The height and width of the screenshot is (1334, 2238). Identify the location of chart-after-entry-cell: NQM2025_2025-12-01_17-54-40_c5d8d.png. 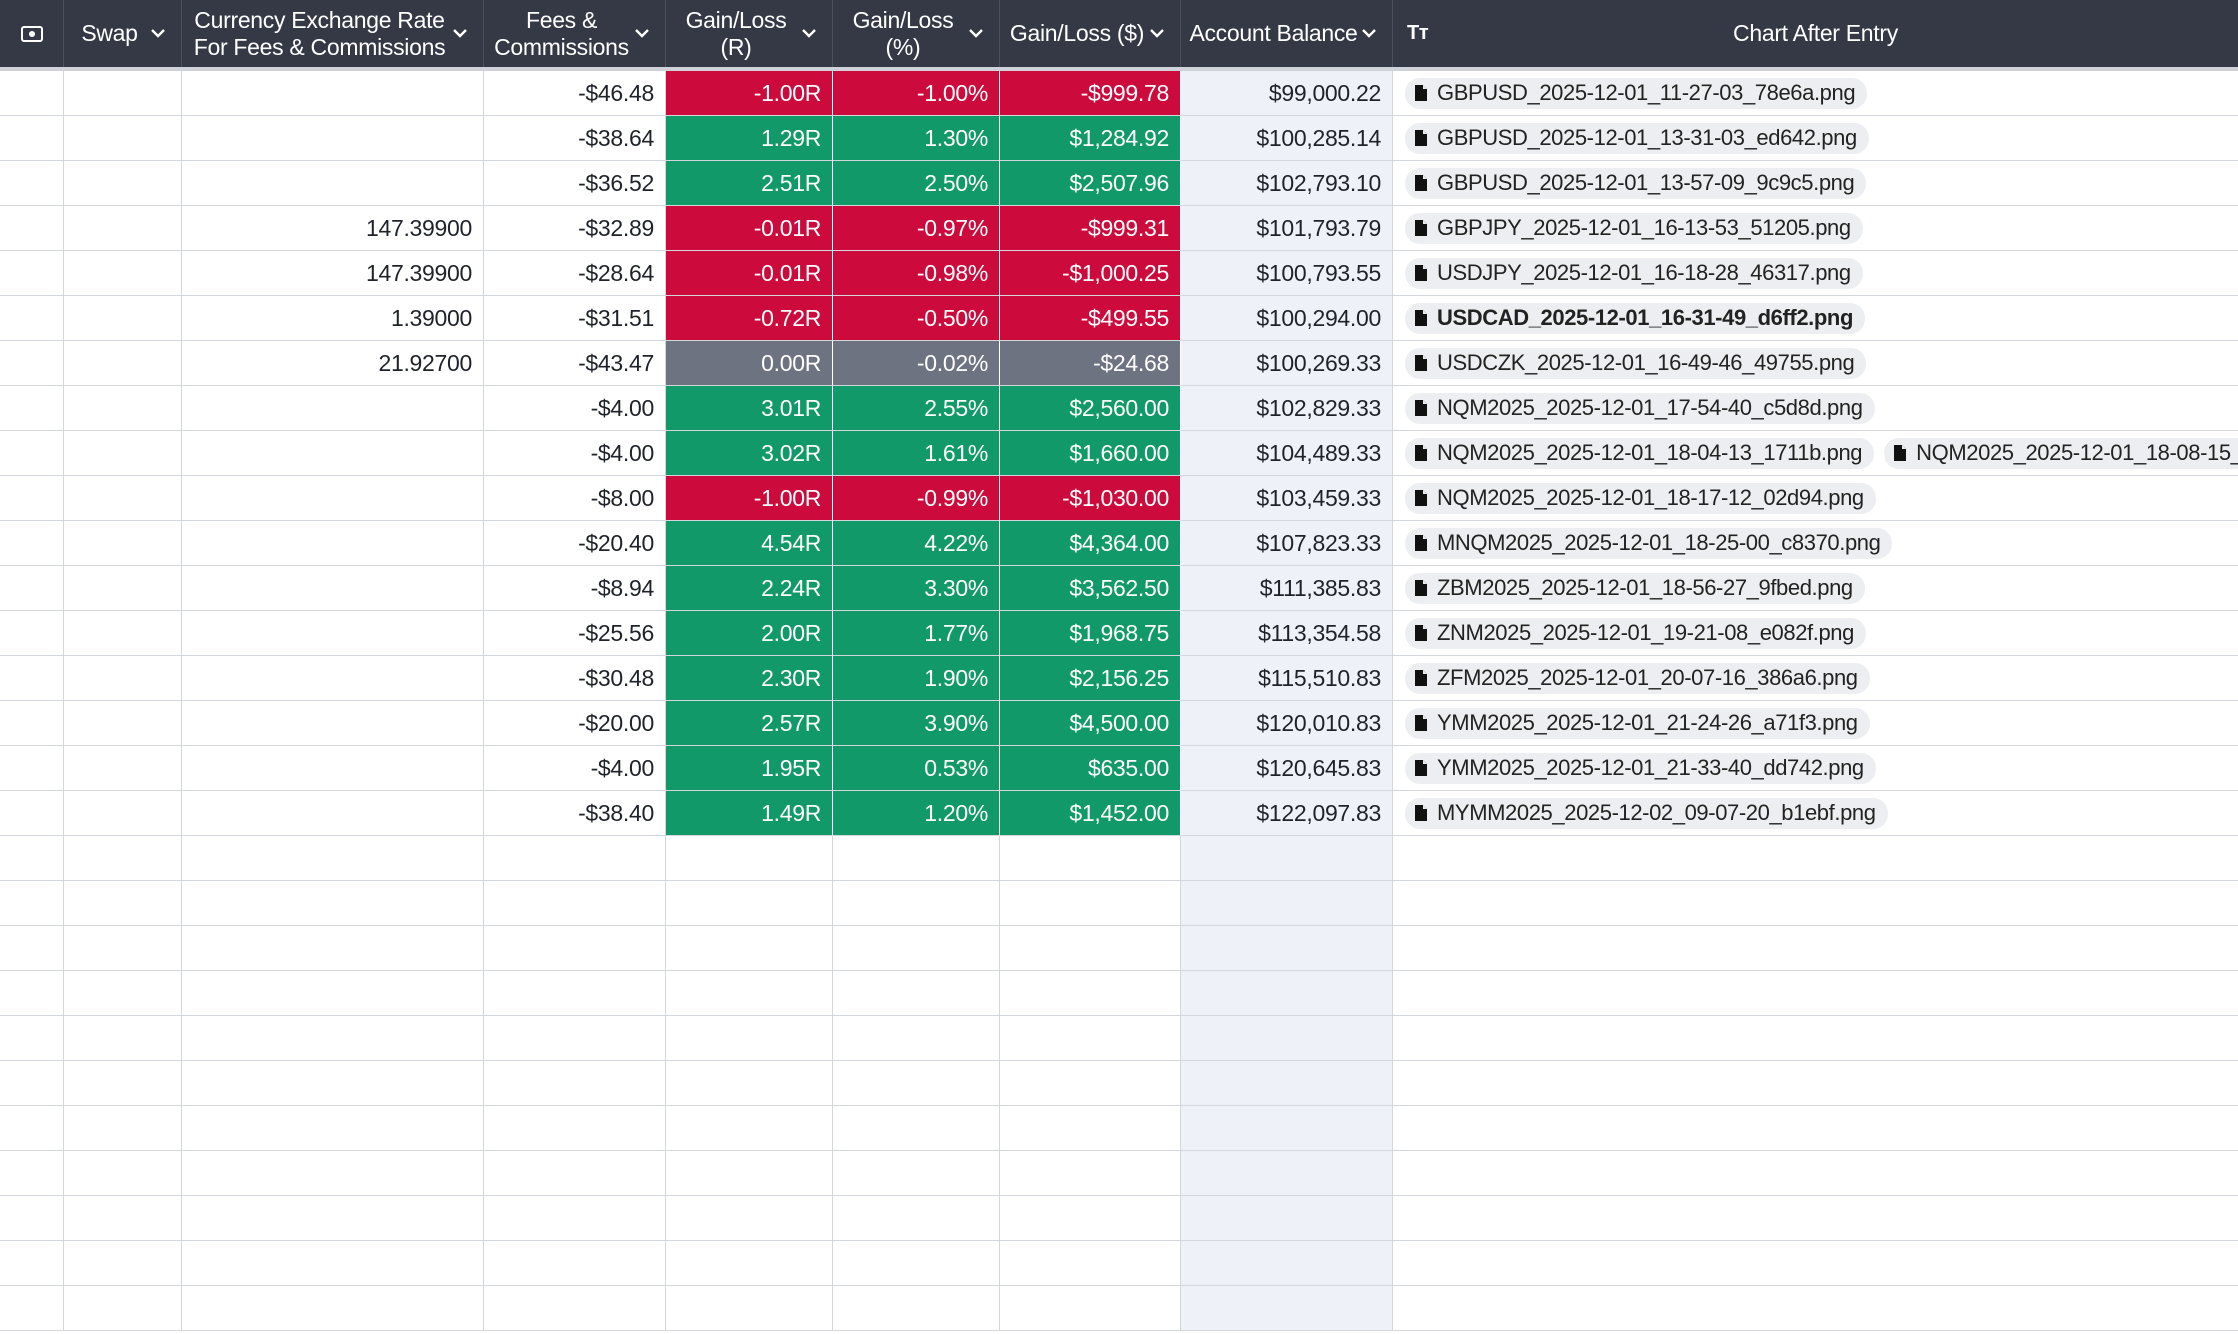
(1815, 408).